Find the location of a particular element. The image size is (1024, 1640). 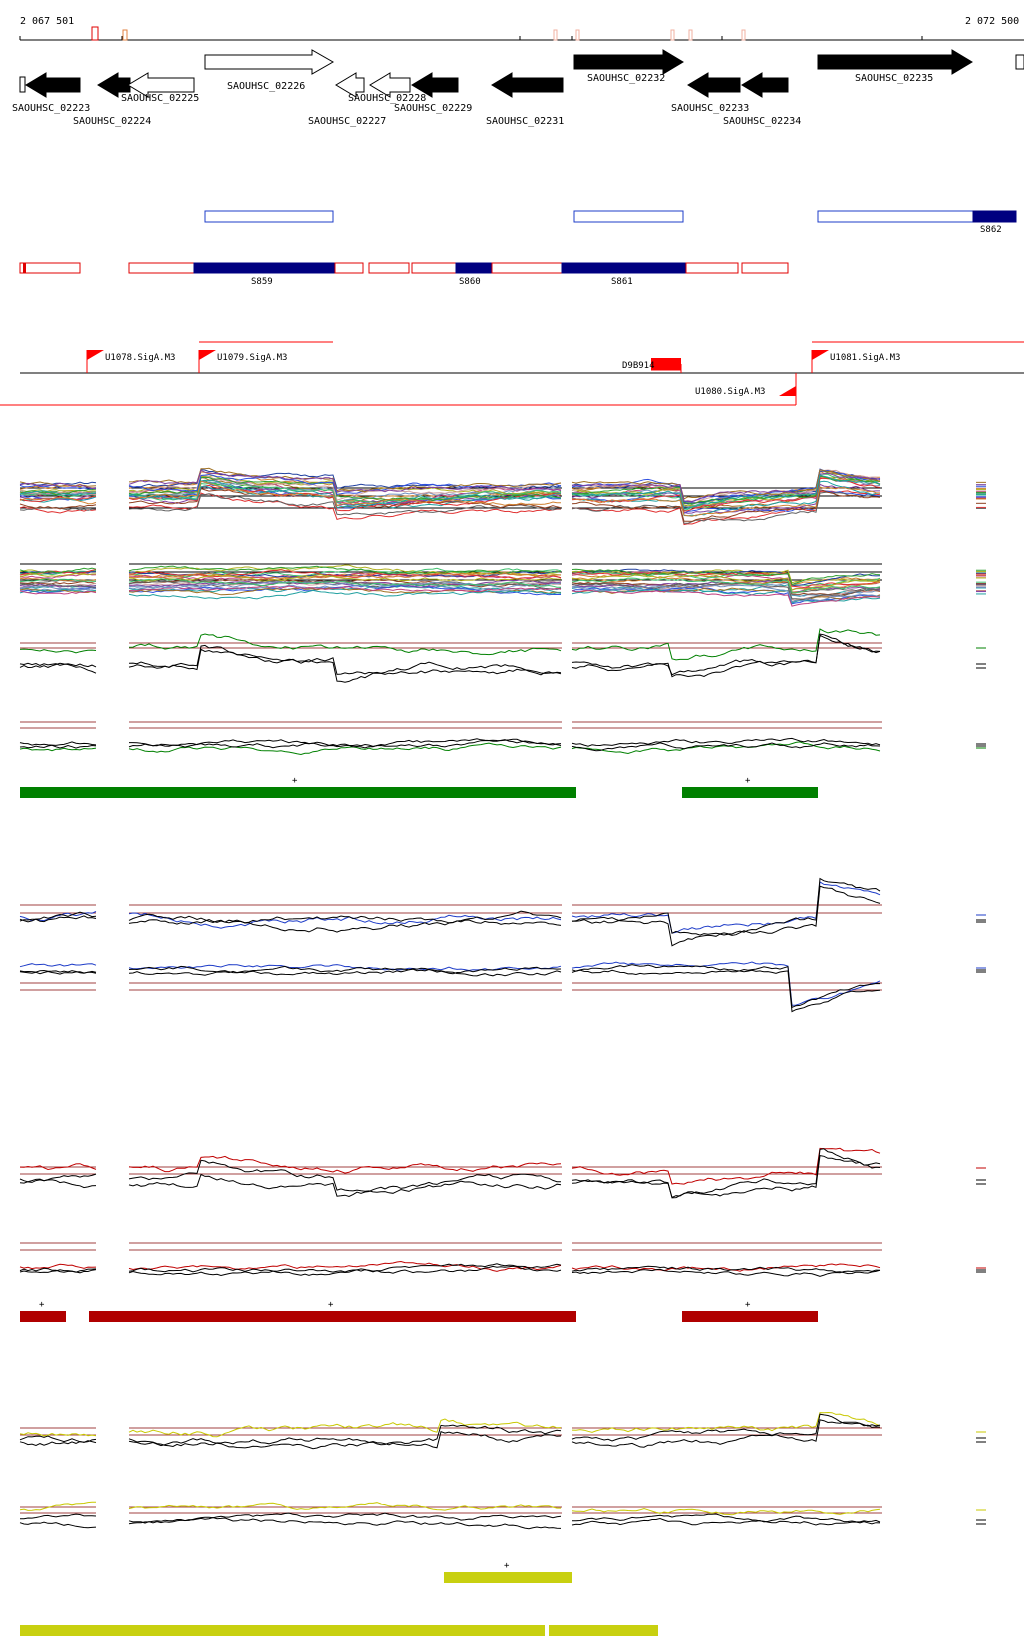

coordinate-ruler: 2 067 501 2 072 500 is located at coordinates (521, 28).